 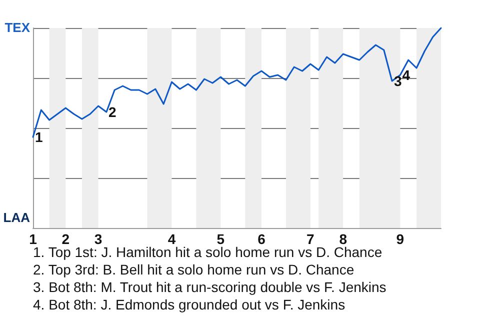 I want to click on x-tick-label: 9, so click(x=400, y=239).